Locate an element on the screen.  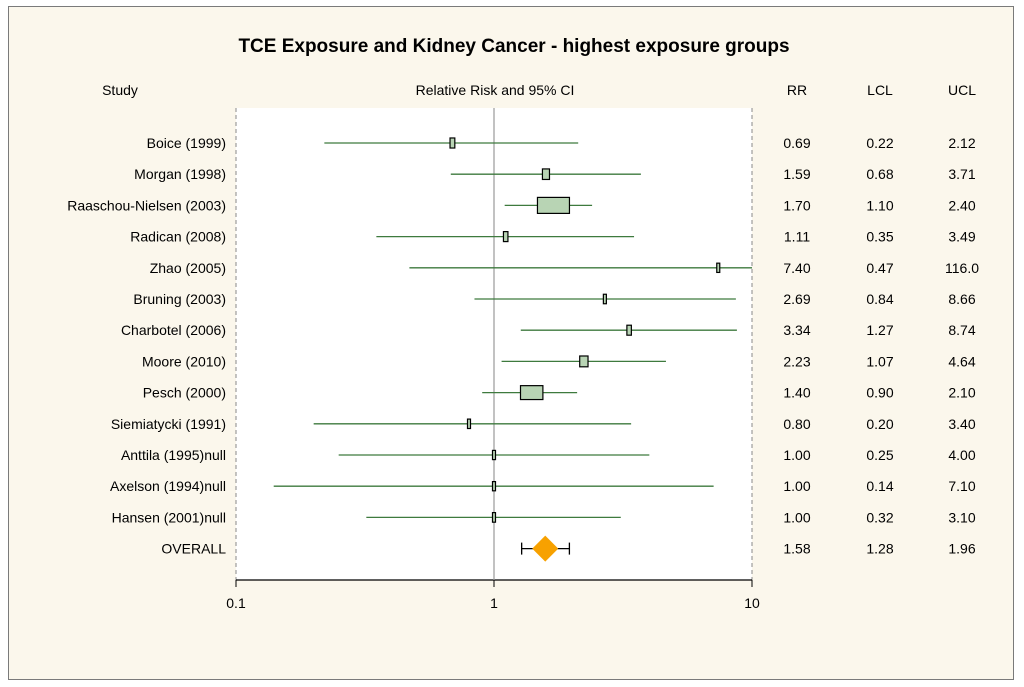
column-header-study: Study is located at coordinates (120, 90).